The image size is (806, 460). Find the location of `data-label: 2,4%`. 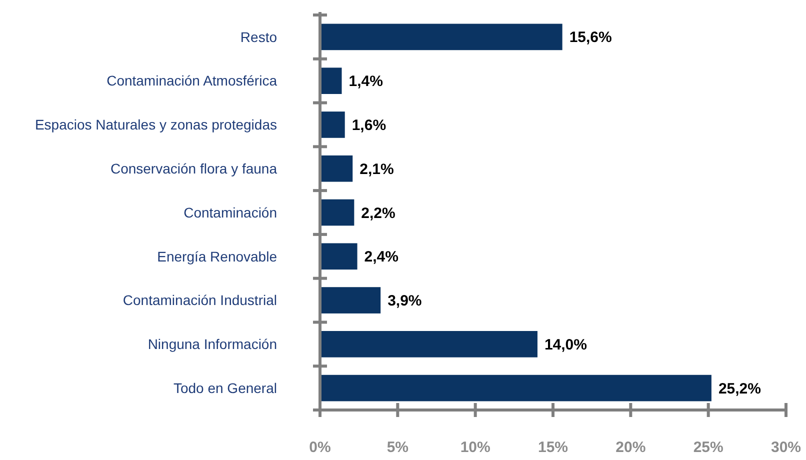

data-label: 2,4% is located at coordinates (381, 257).